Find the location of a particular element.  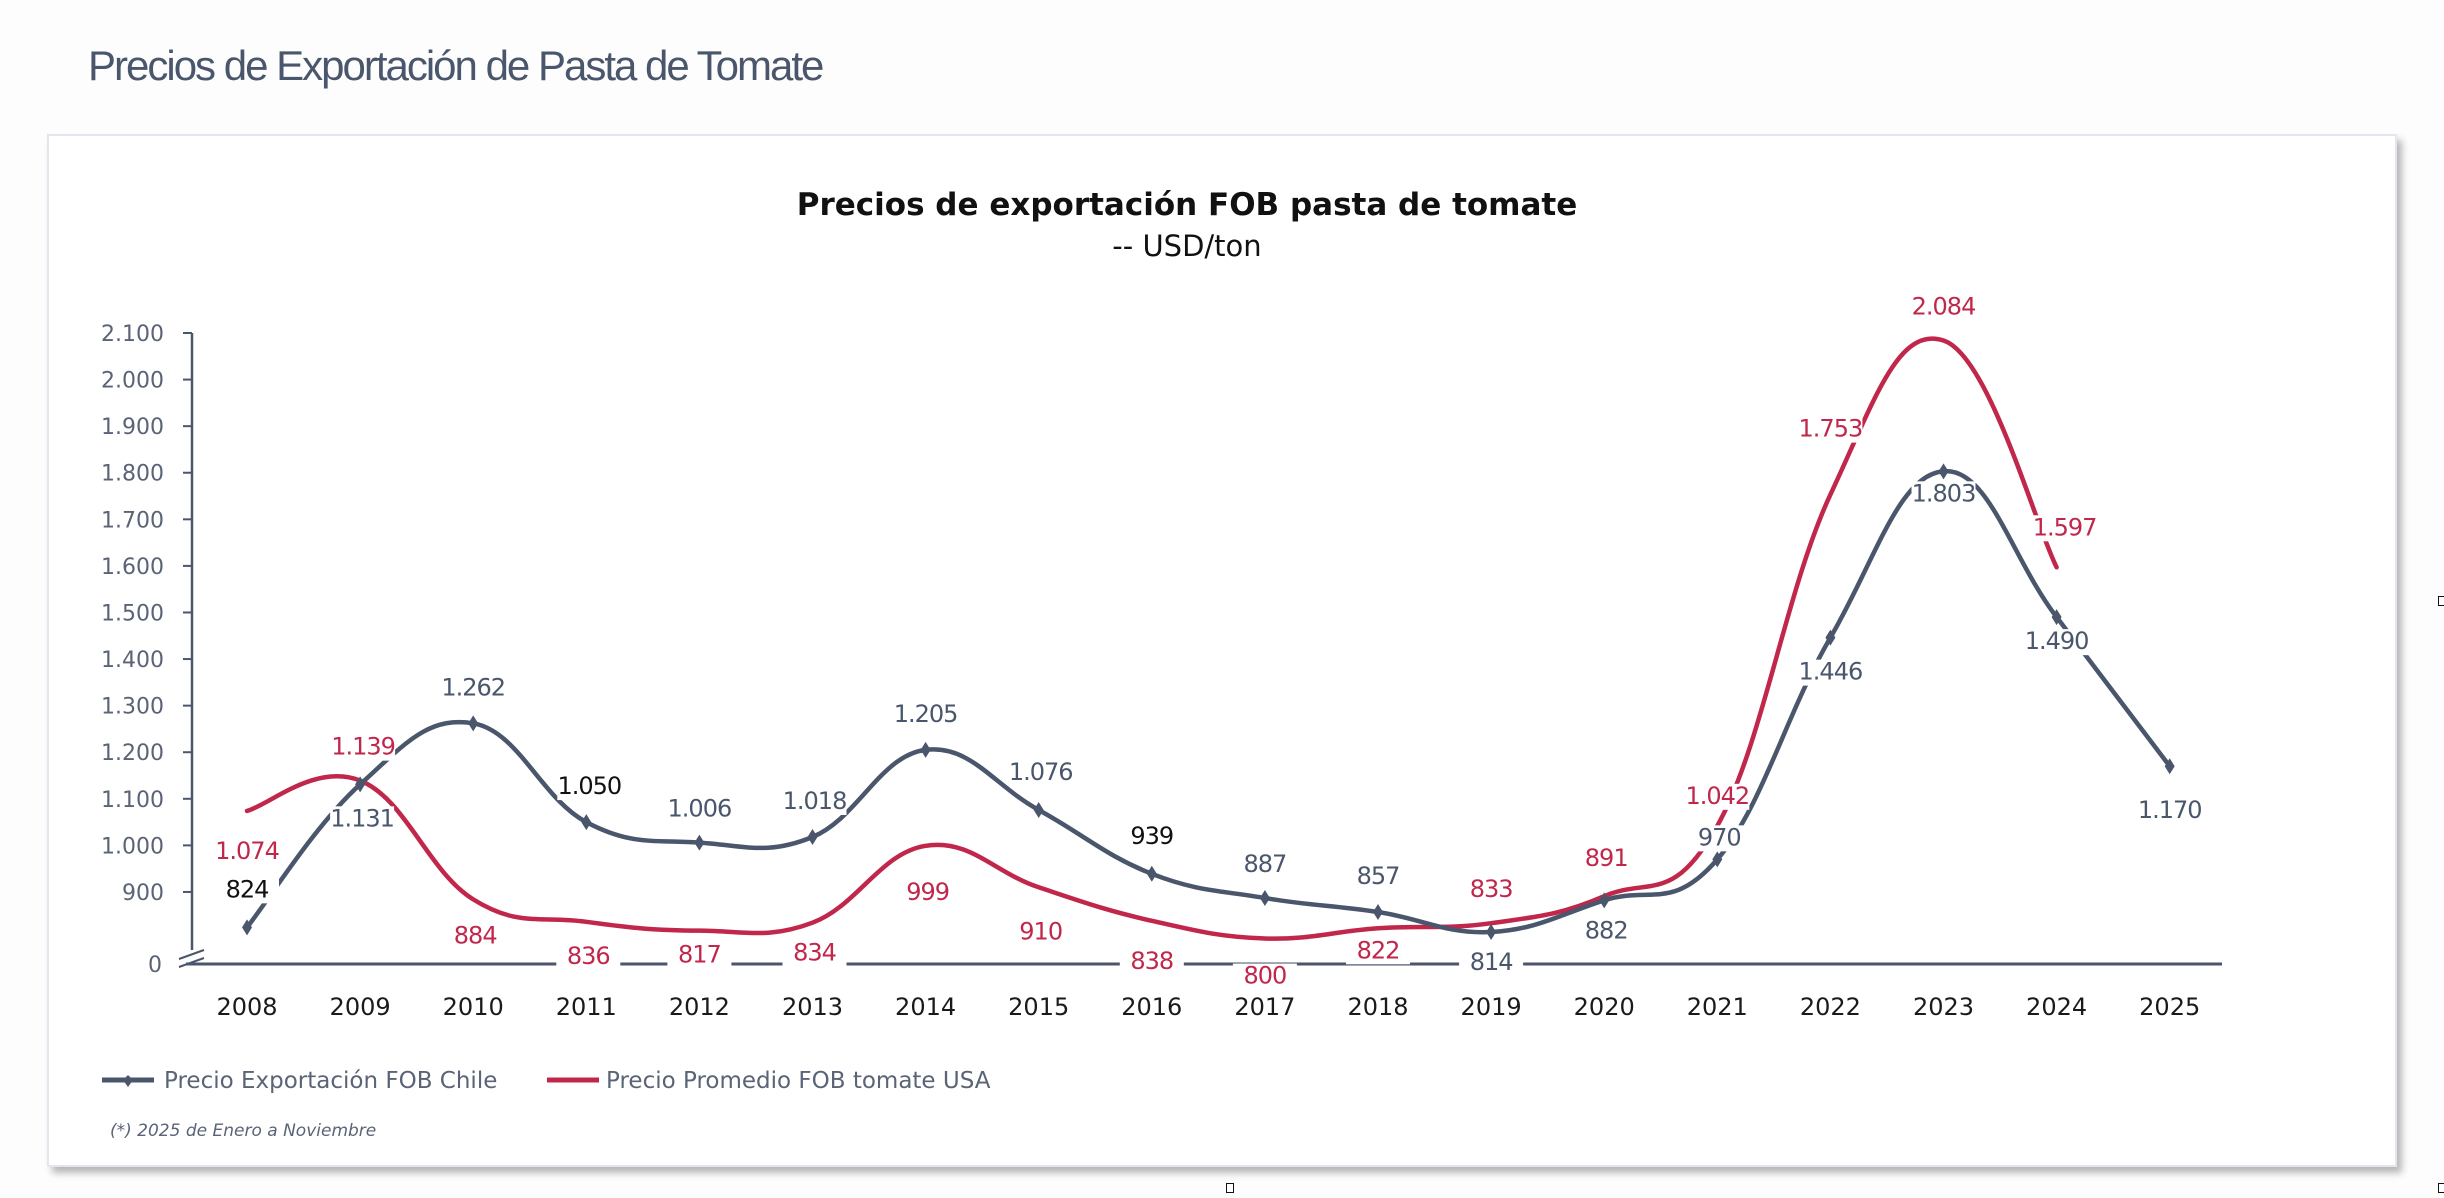

axis-break-mark is located at coordinates (191, 954).